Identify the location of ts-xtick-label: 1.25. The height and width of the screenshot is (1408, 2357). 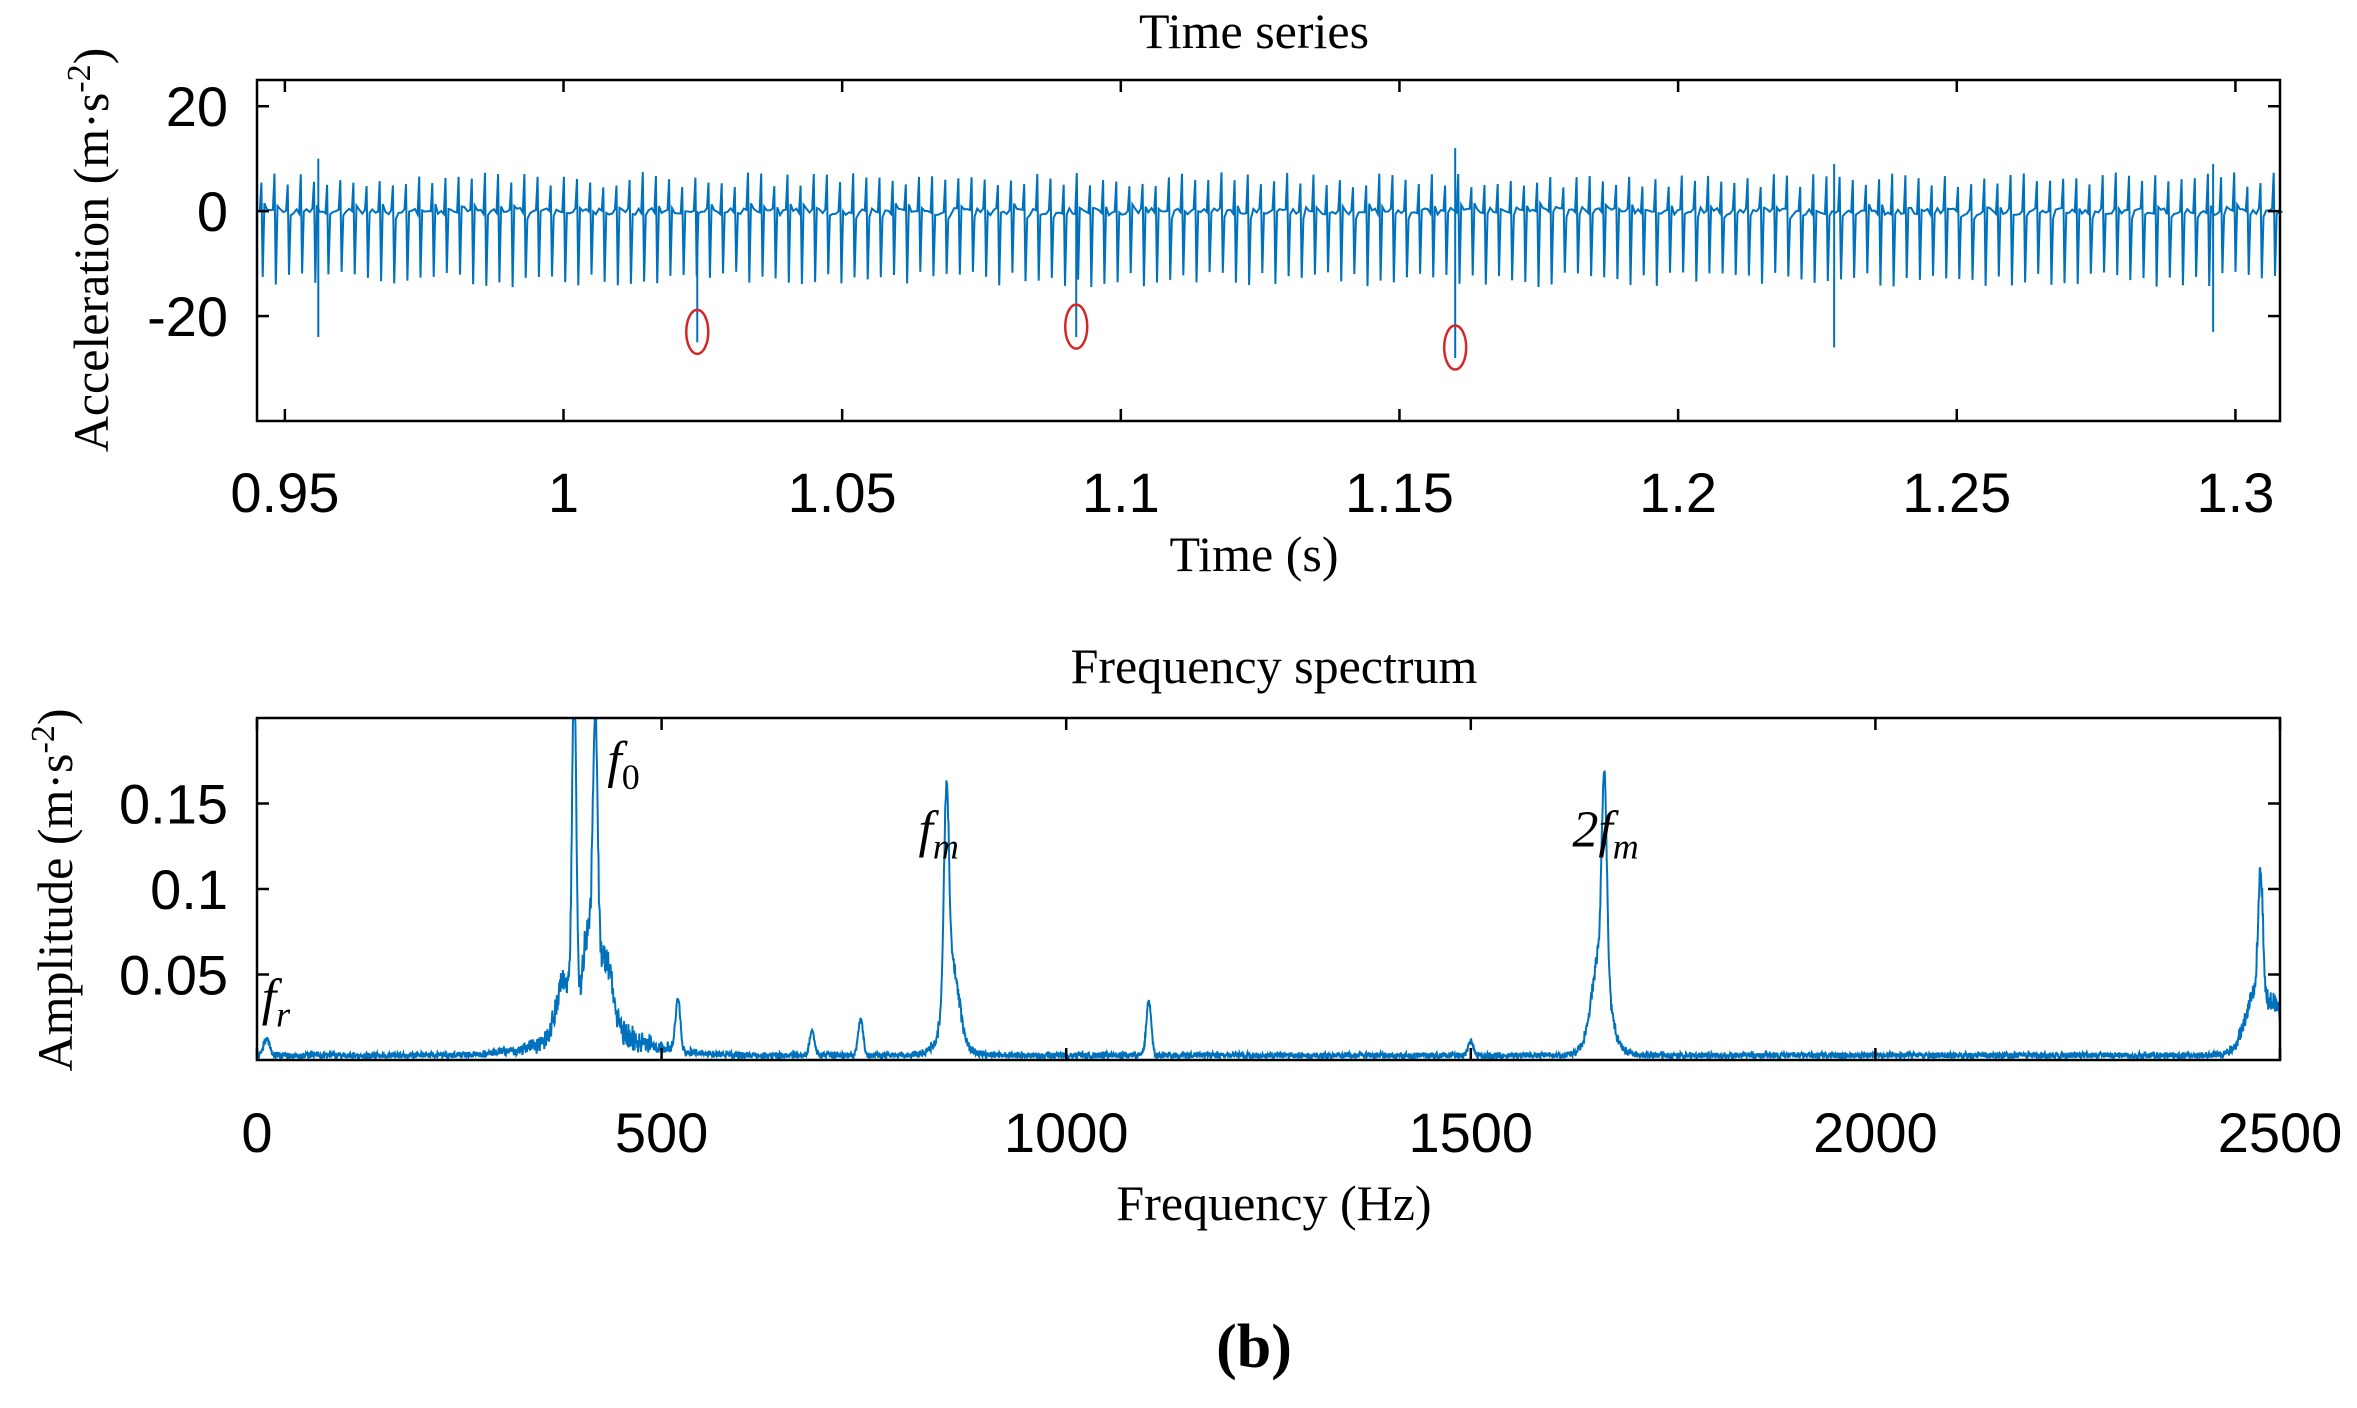
(1956, 492).